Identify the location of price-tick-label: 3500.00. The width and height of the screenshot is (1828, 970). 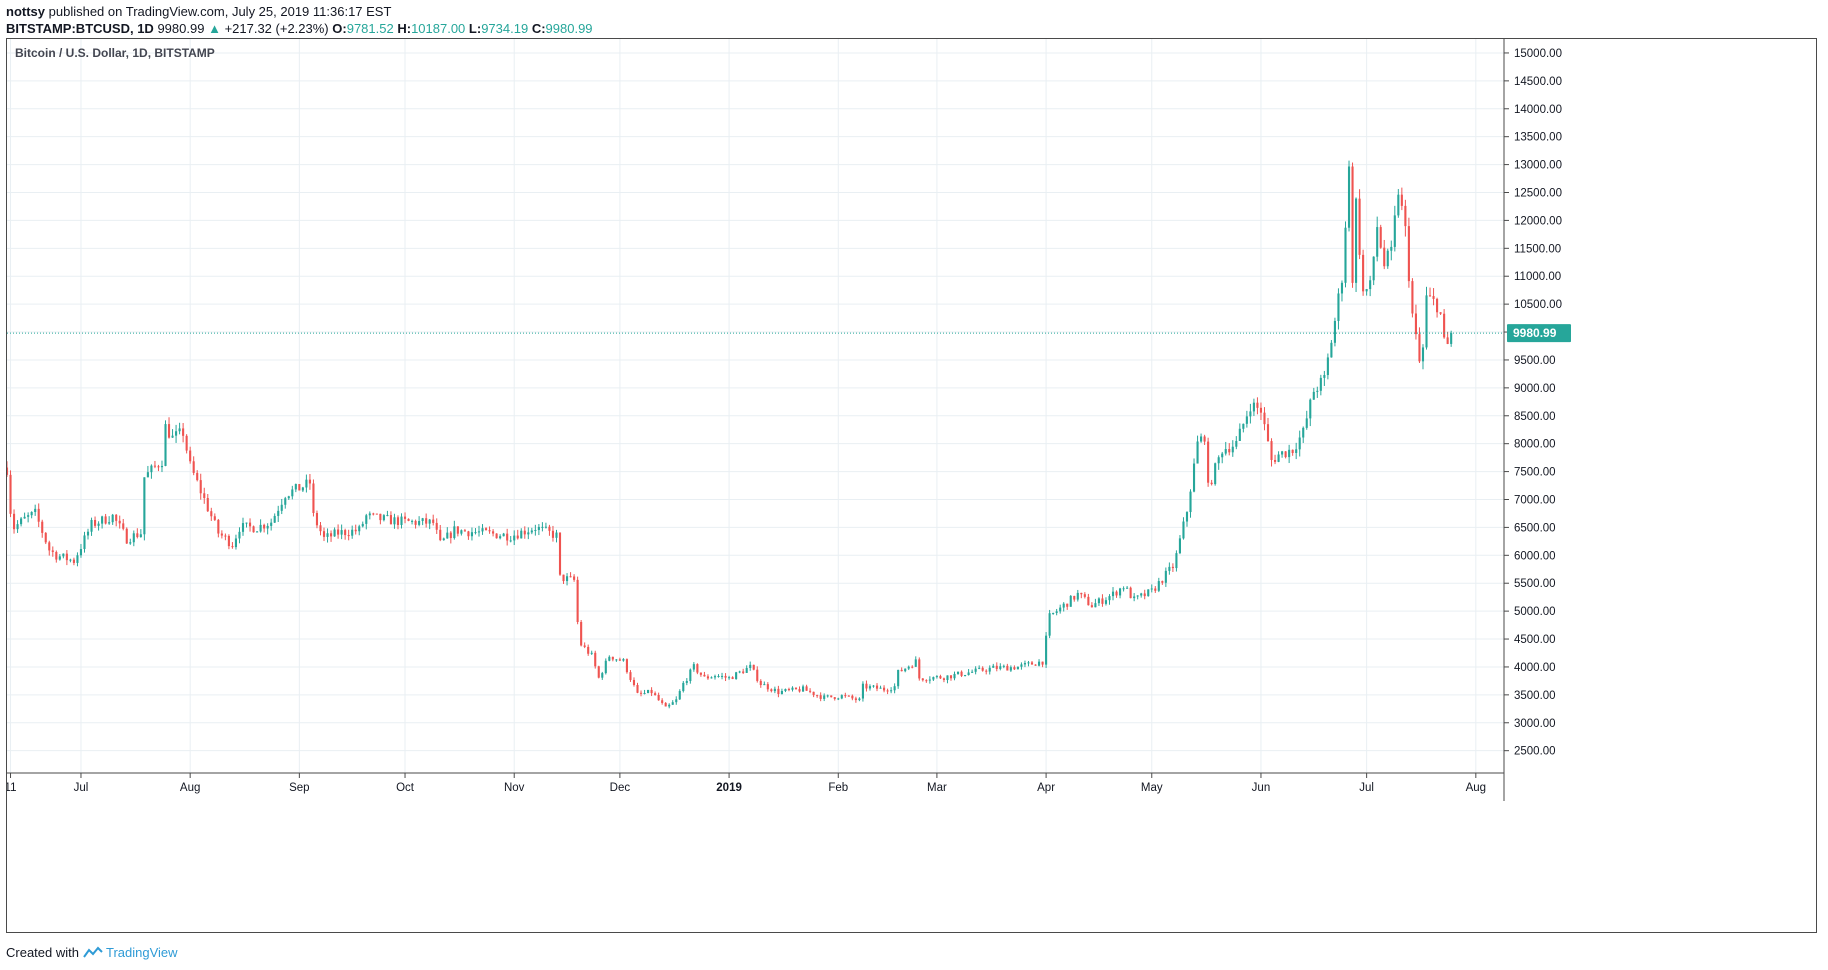
(1535, 696).